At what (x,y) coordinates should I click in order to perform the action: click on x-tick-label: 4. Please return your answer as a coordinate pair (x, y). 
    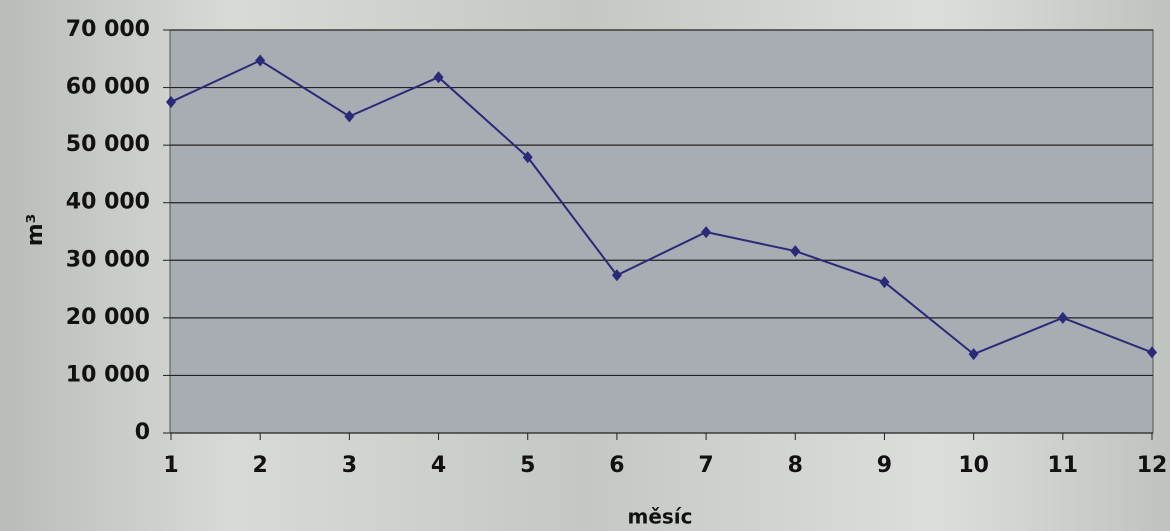
    Looking at the image, I should click on (438, 465).